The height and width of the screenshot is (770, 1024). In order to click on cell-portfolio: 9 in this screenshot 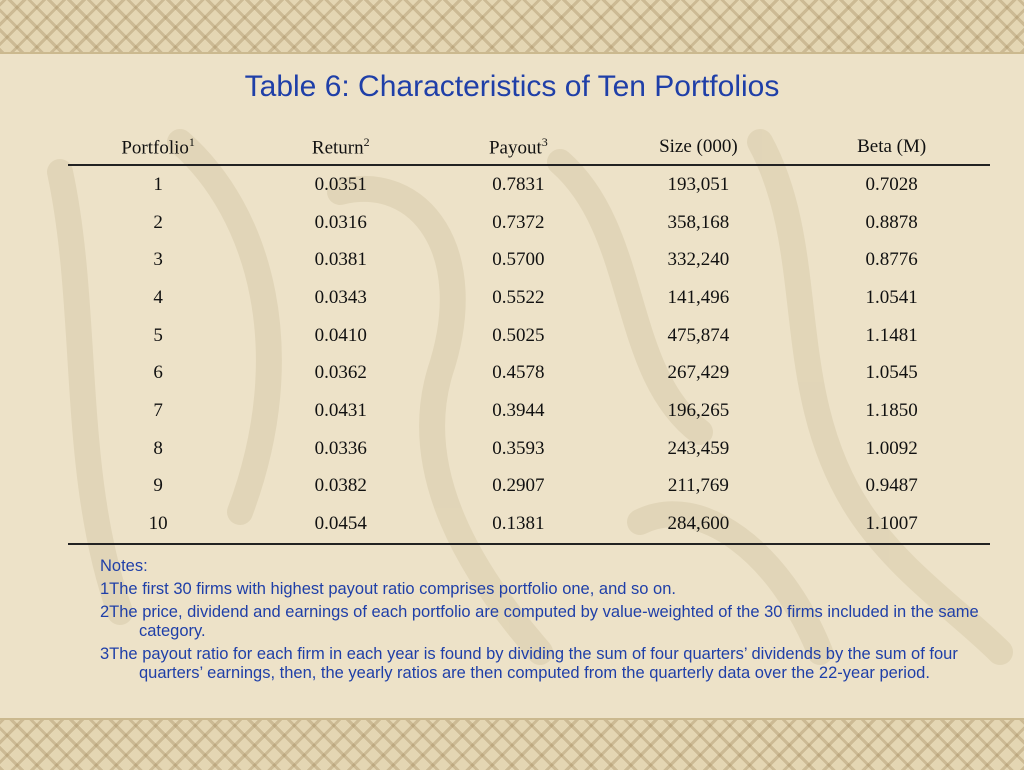, I will do `click(158, 486)`.